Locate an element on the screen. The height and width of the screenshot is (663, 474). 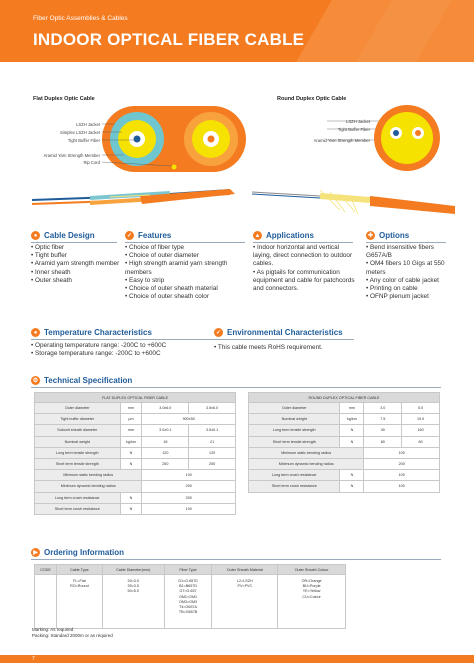
leaf-icon: ✓ is located at coordinates (218, 332).